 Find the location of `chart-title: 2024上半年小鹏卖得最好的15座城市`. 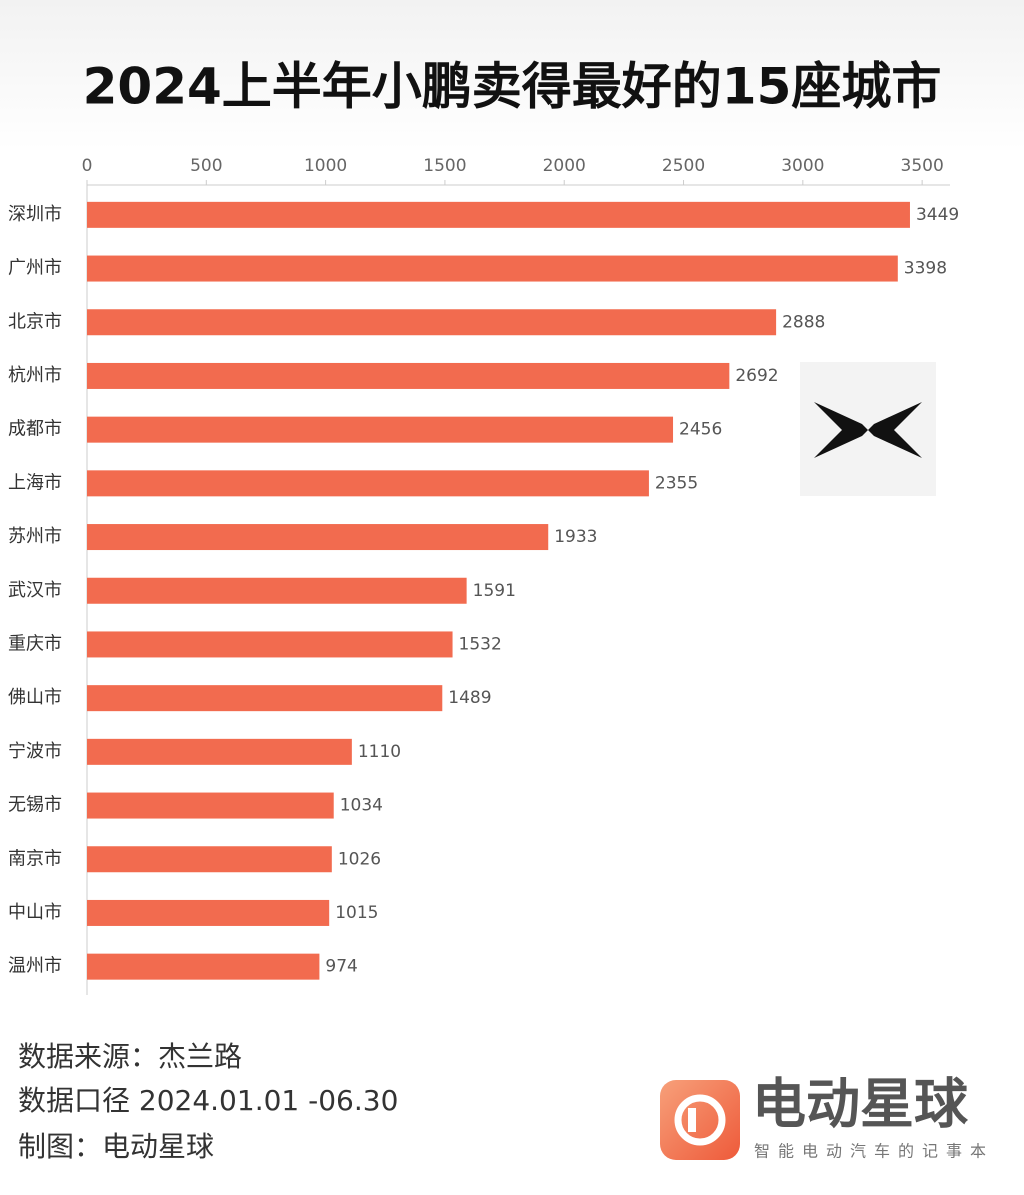

chart-title: 2024上半年小鹏卖得最好的15座城市 is located at coordinates (512, 87).